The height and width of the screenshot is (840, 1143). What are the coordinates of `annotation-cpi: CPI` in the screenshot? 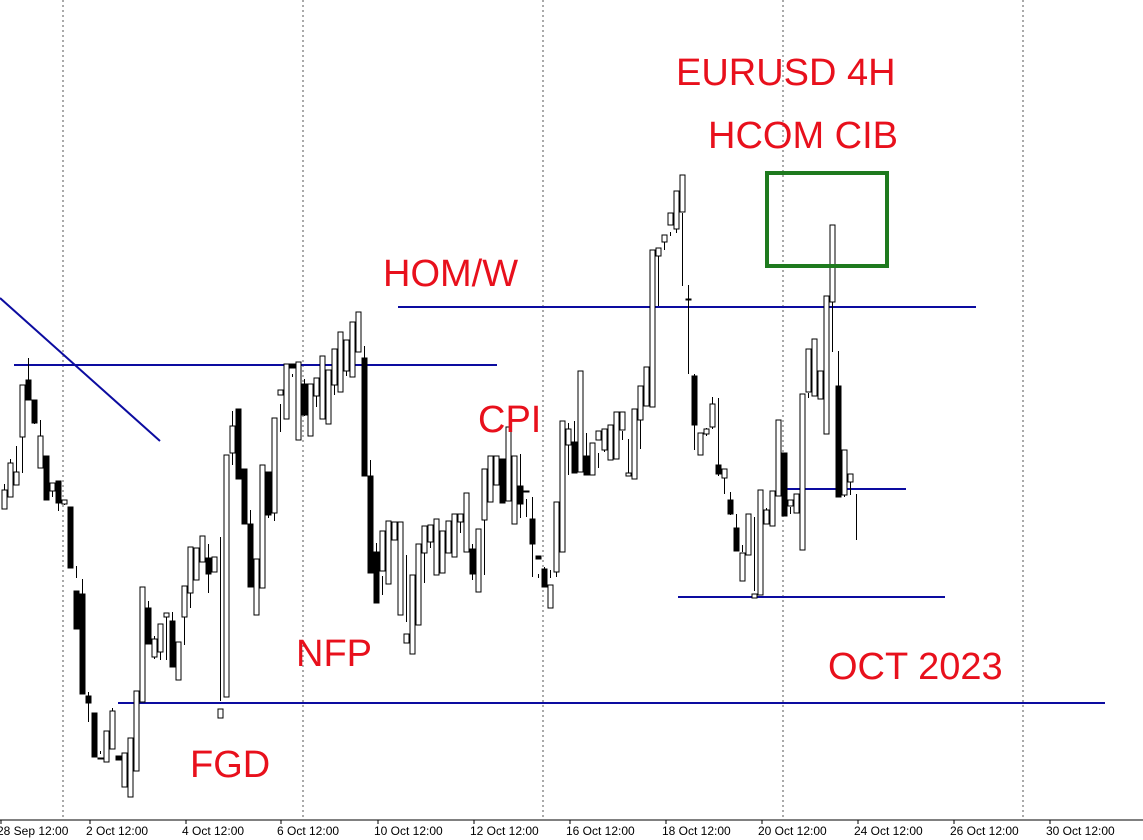 It's located at (509, 420).